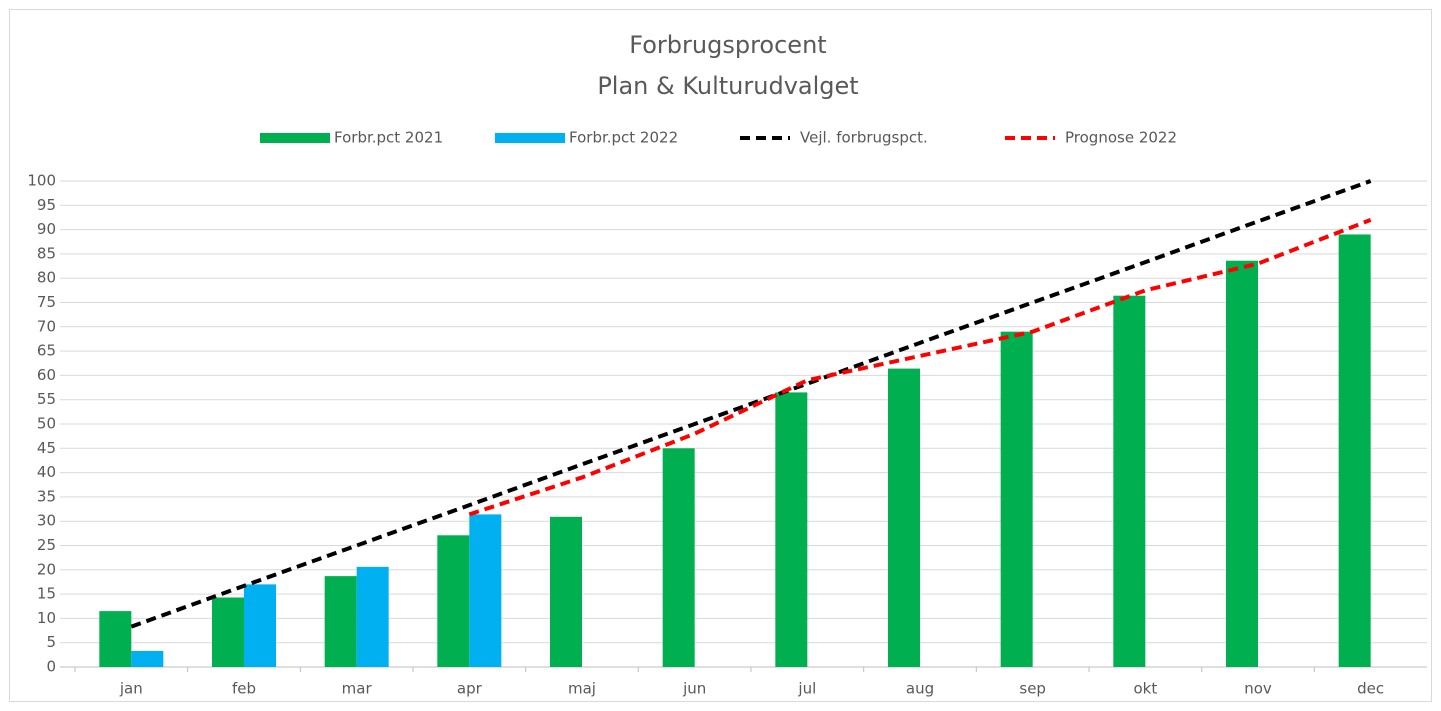 This screenshot has height=711, width=1441. Describe the element at coordinates (46, 278) in the screenshot. I see `y-tick-label: 80` at that location.